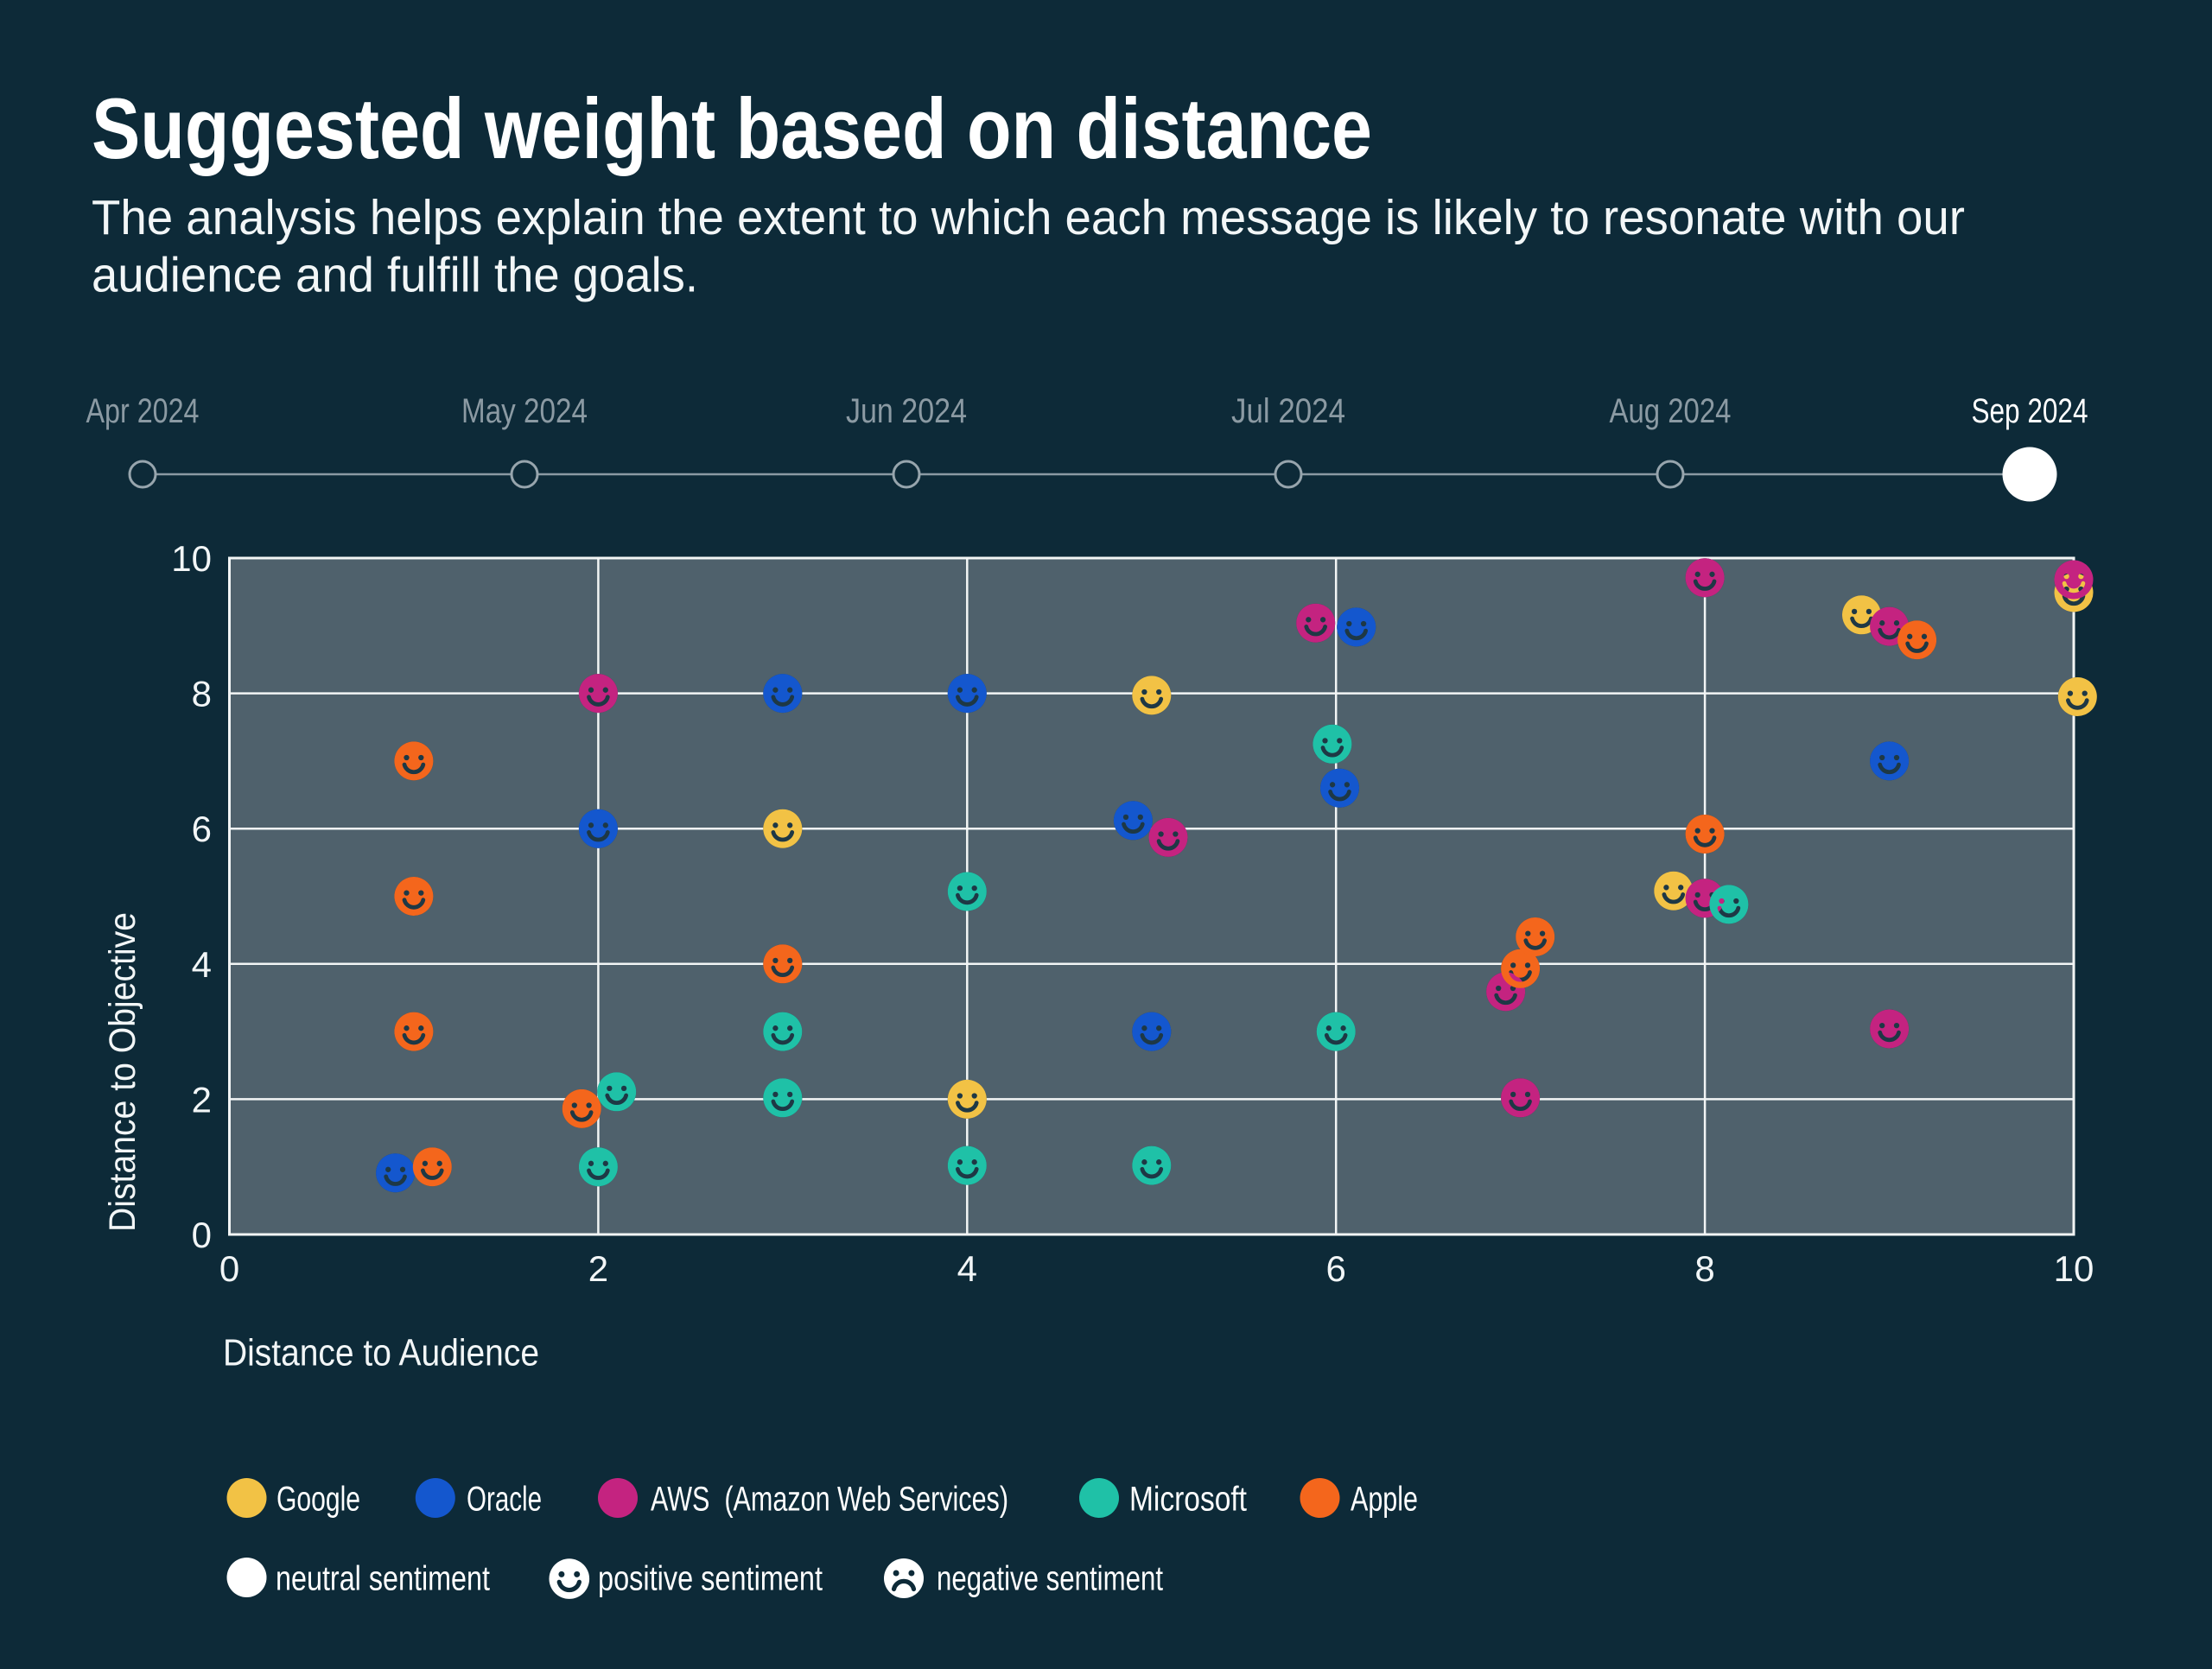 The image size is (2212, 1669). I want to click on svg-text: Aug 2024, so click(1671, 411).